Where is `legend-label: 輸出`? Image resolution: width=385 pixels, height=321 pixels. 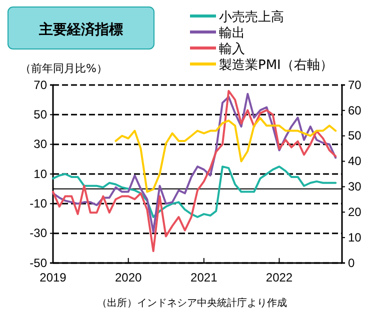
legend-label: 輸出 is located at coordinates (232, 33).